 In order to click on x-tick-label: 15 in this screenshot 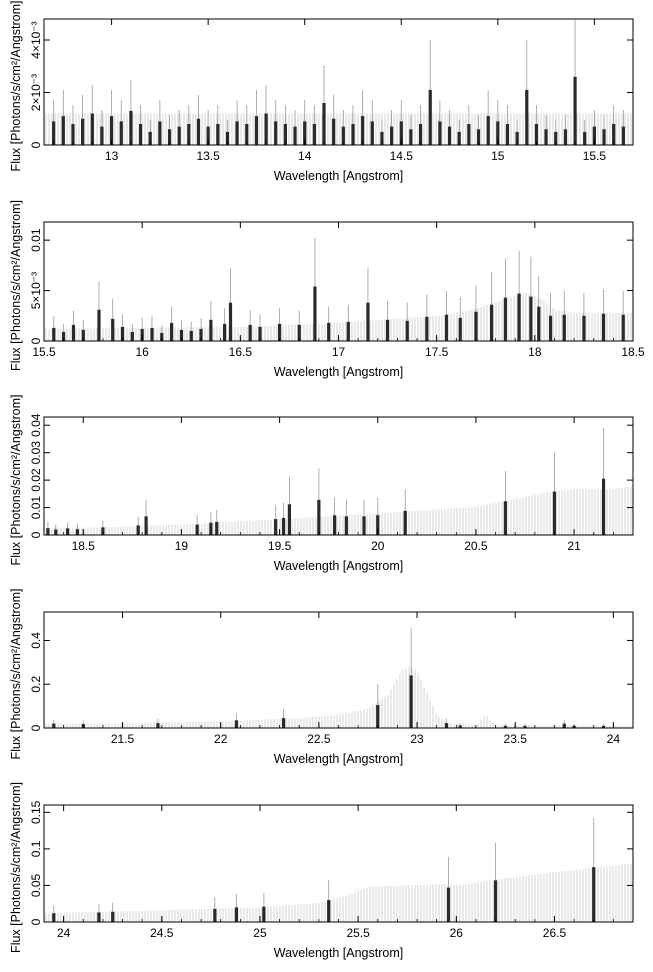, I will do `click(498, 156)`.